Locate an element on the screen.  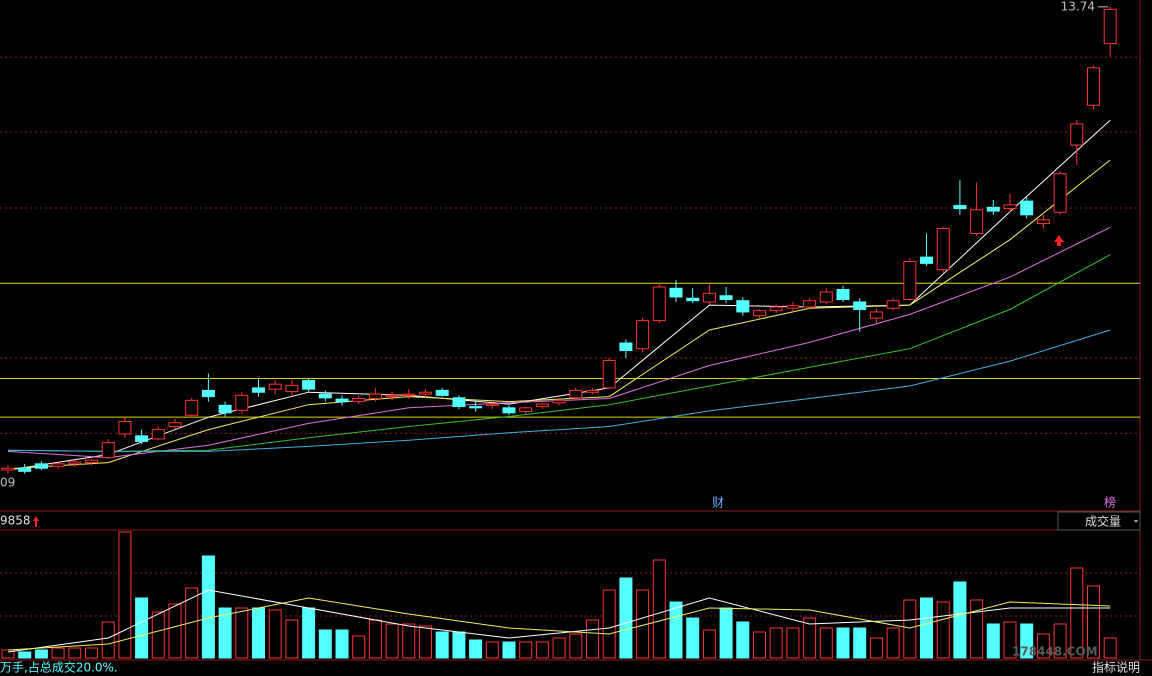
price-label: 09 is located at coordinates (7, 483).